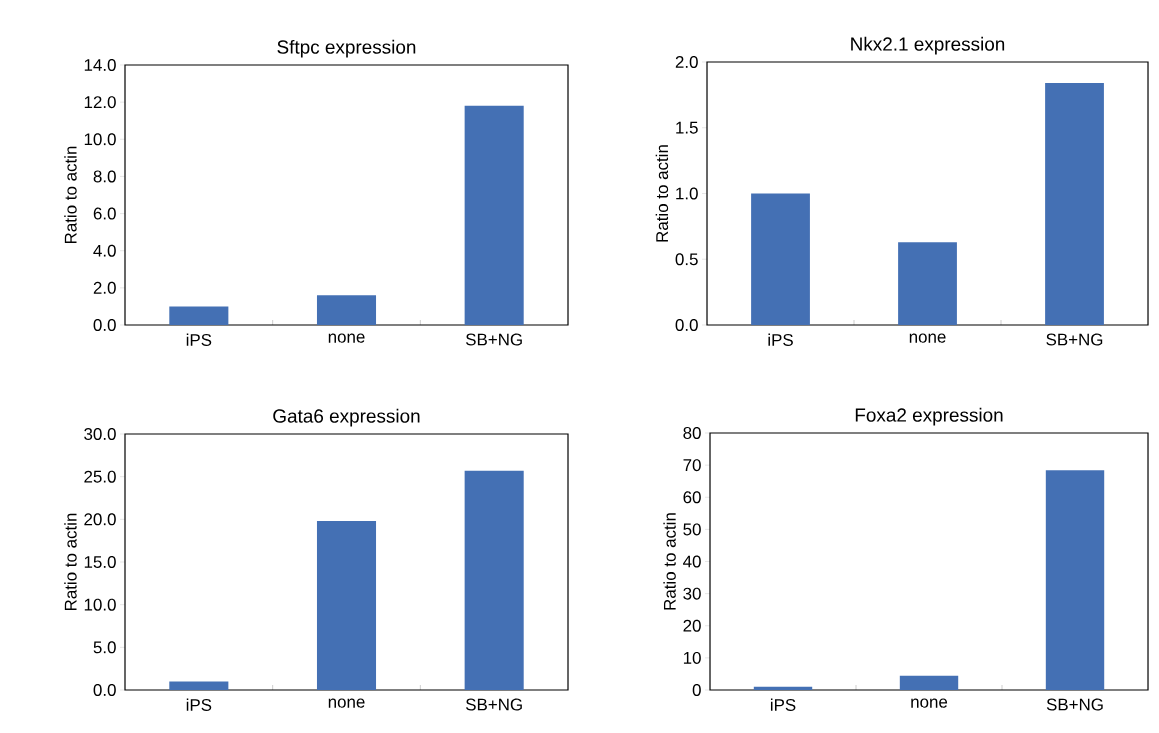 The width and height of the screenshot is (1159, 733). What do you see at coordinates (100, 476) in the screenshot?
I see `y-tick-label: 25.0` at bounding box center [100, 476].